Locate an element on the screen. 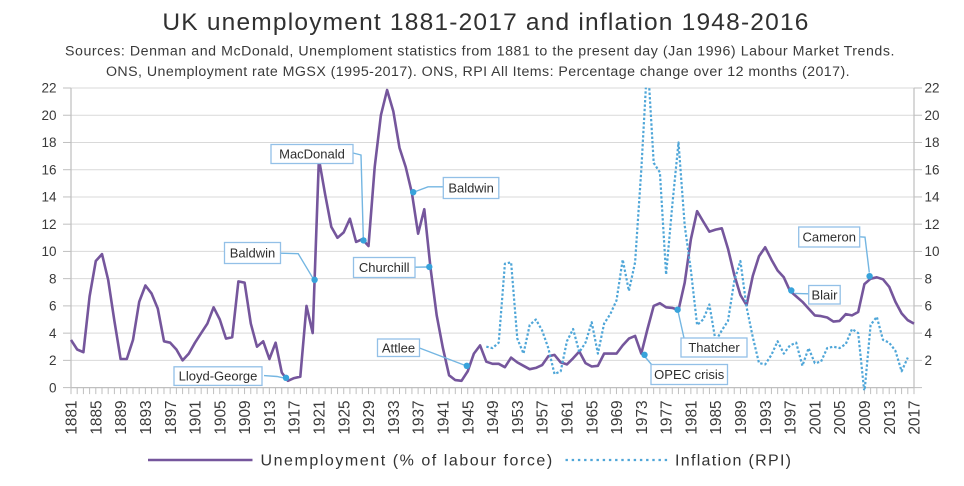 This screenshot has width=964, height=486. svg-text: 1921 is located at coordinates (320, 417).